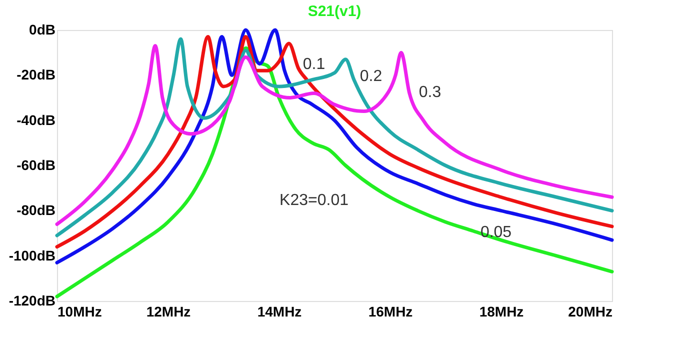  Describe the element at coordinates (32, 300) in the screenshot. I see `y-tick-label: -120dB` at that location.